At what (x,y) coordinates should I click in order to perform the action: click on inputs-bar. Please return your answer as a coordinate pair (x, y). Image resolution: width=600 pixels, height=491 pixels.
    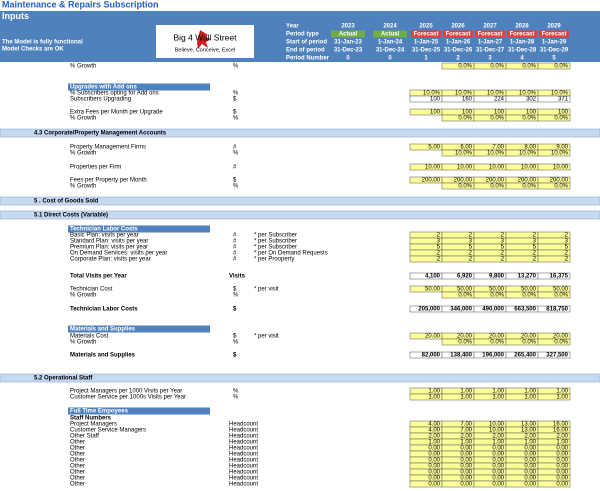
    Looking at the image, I should click on (300, 16).